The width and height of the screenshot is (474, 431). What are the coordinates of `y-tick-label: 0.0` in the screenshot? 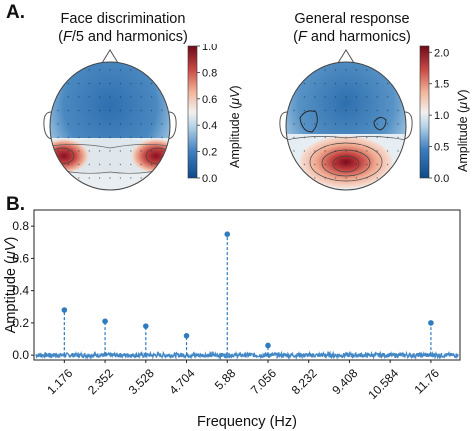 It's located at (20, 355).